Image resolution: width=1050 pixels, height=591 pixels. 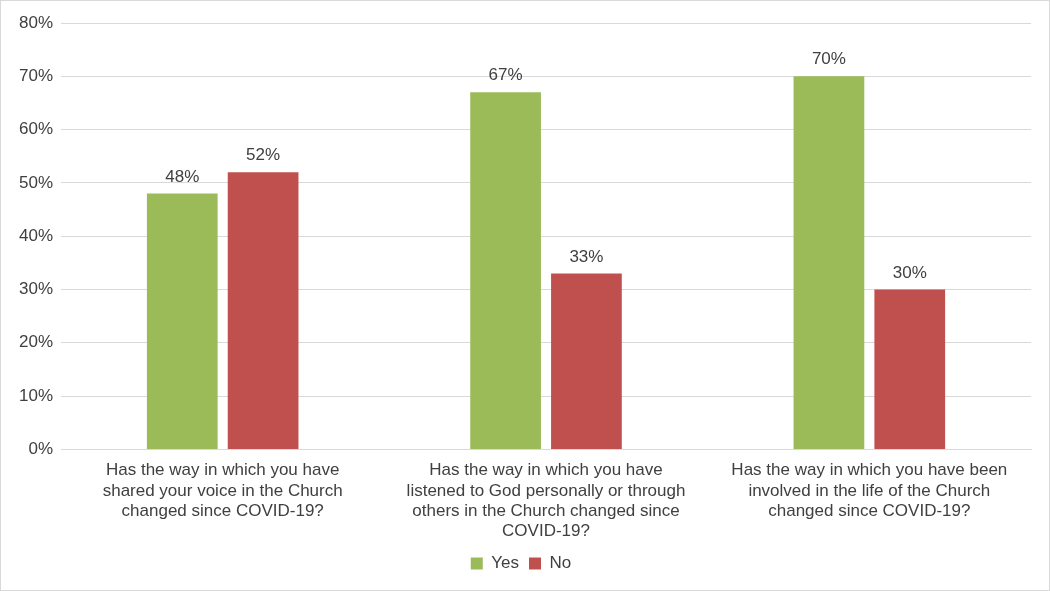 I want to click on x-tick-label: Has the way in which you have listened to God personally or through others in the Church changed since COVID-19?, so click(x=546, y=500).